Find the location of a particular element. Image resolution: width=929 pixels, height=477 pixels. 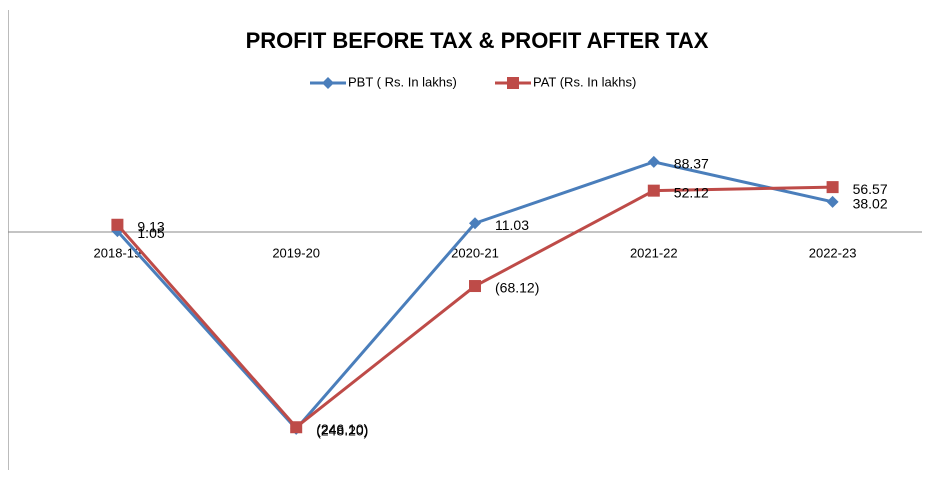

chart-title: PROFIT BEFORE TAX & PROFIT AFTER TAX is located at coordinates (477, 40).